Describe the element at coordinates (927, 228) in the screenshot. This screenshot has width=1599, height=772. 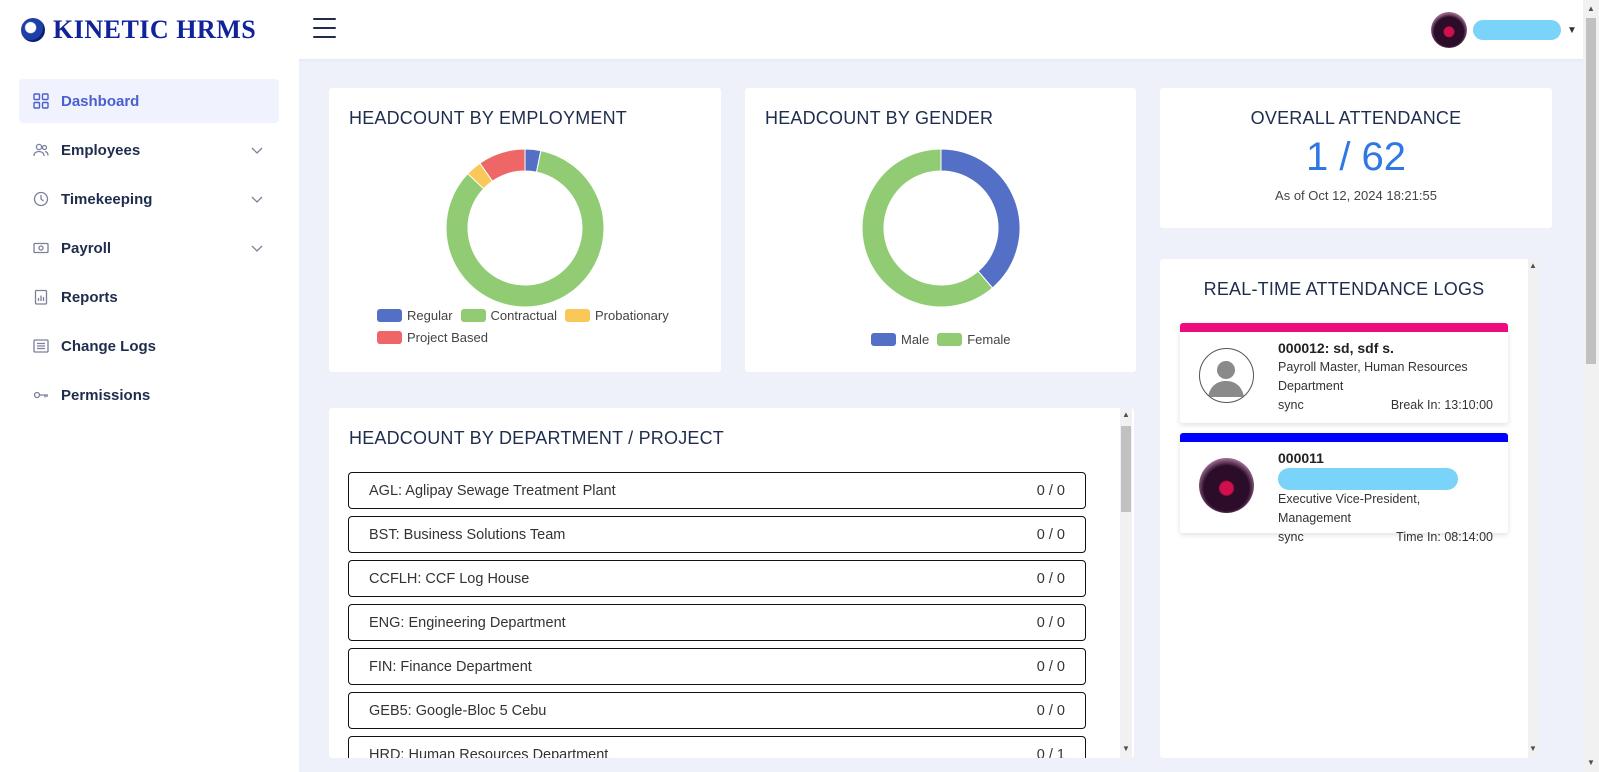
I see `donut-slice-female` at that location.